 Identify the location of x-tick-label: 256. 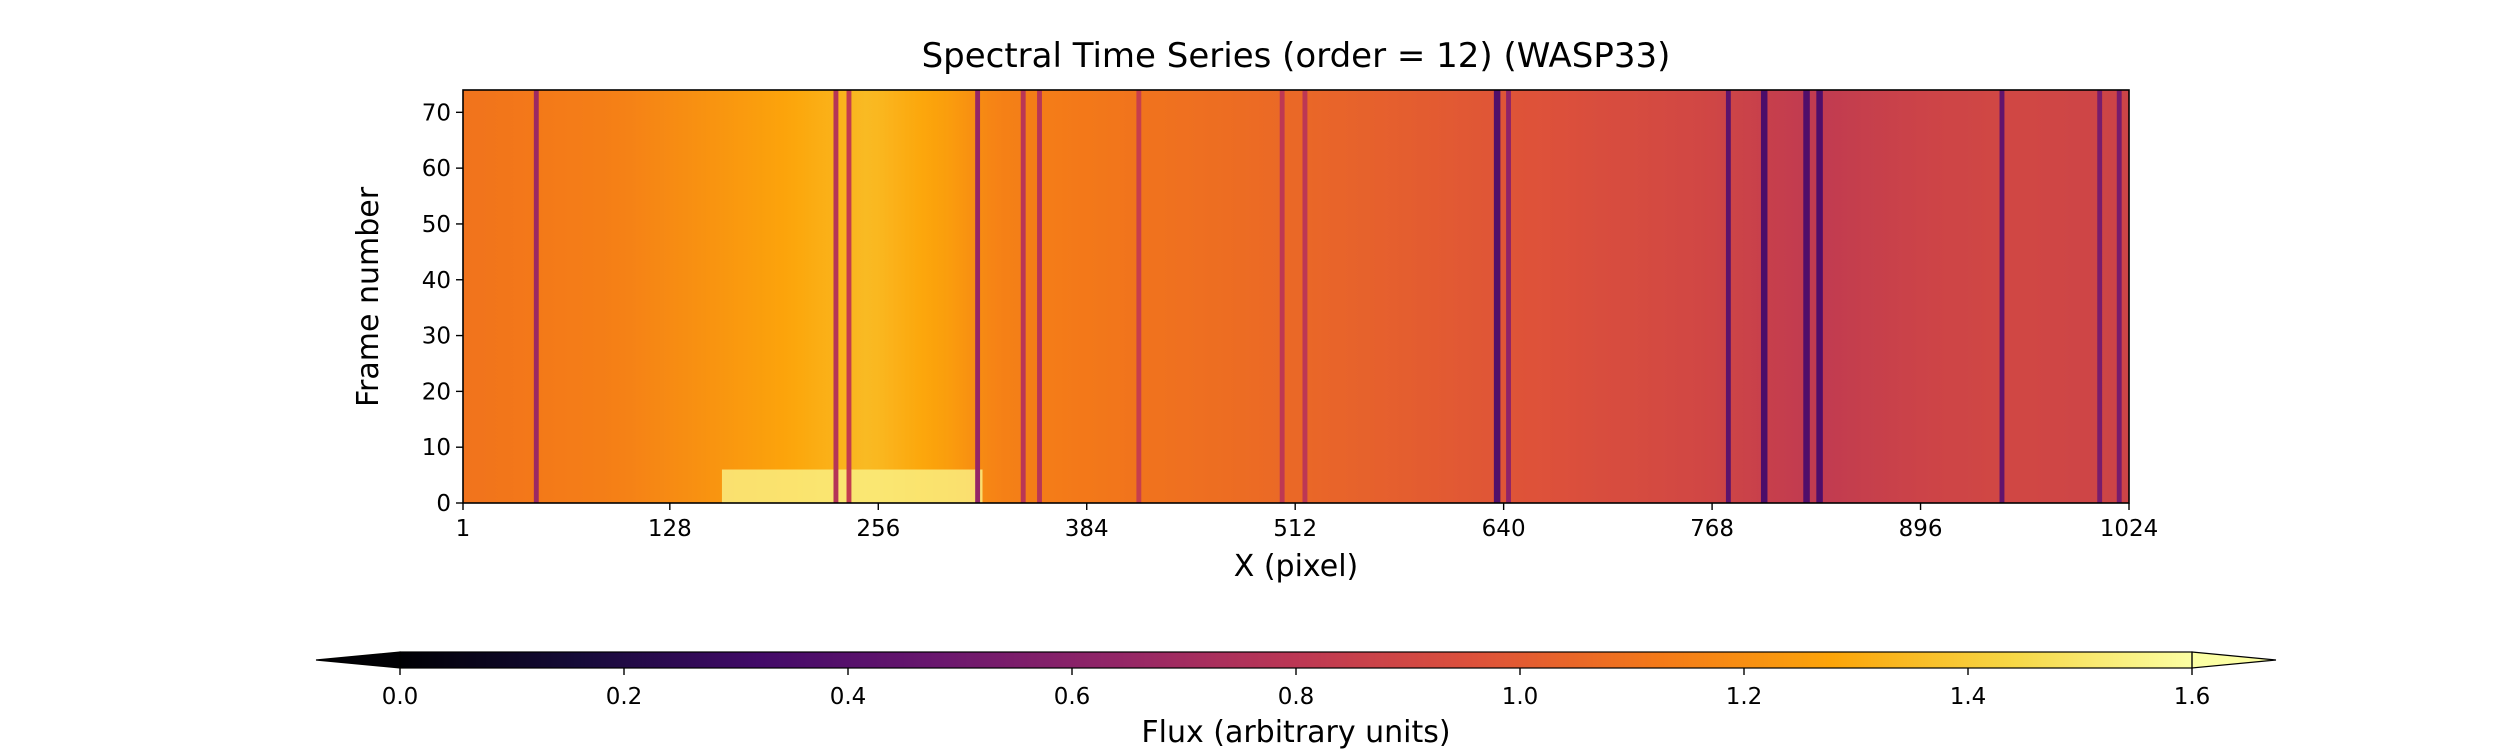
(878, 529).